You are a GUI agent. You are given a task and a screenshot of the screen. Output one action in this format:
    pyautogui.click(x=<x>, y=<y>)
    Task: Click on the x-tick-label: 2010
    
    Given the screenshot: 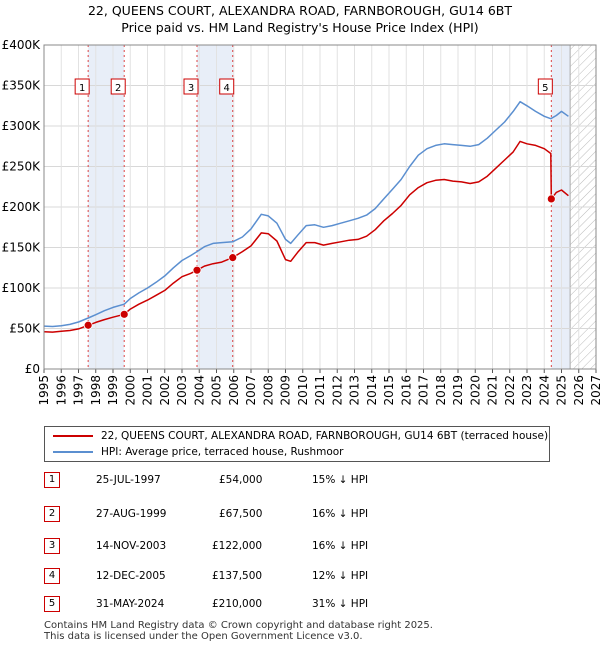 What is the action you would take?
    pyautogui.click(x=303, y=390)
    